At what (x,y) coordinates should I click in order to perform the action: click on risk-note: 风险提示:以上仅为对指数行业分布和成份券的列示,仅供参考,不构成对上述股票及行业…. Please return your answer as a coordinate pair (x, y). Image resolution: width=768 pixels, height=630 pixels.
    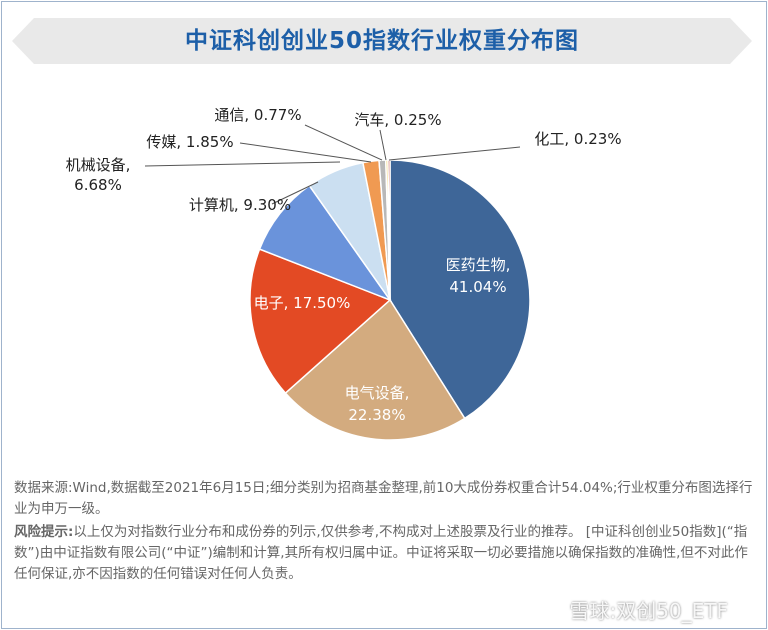
    Looking at the image, I should click on (384, 553).